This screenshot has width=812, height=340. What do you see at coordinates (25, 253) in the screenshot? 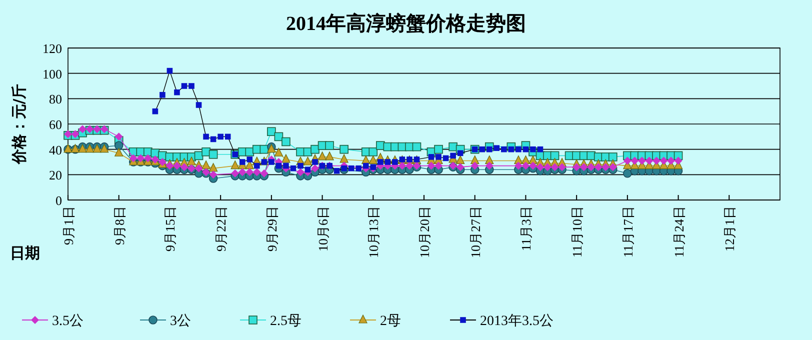
I see `x-axis-title: 日期` at bounding box center [25, 253].